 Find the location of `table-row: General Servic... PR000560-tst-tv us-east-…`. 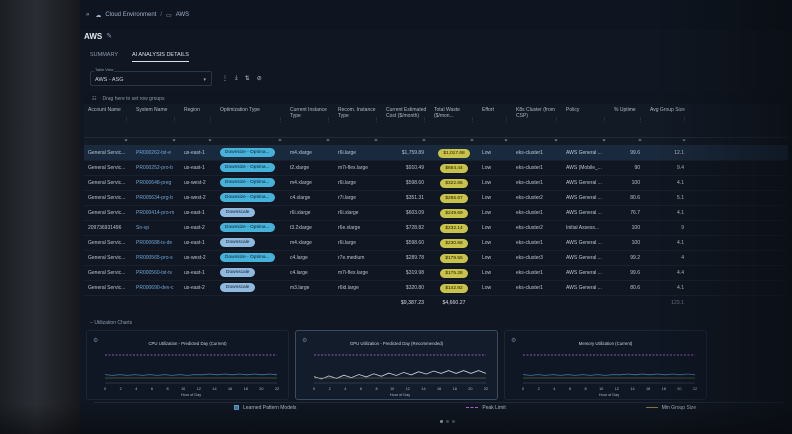

table-row: General Servic... PR000560-tst-tv us-east-… is located at coordinates (436, 273).